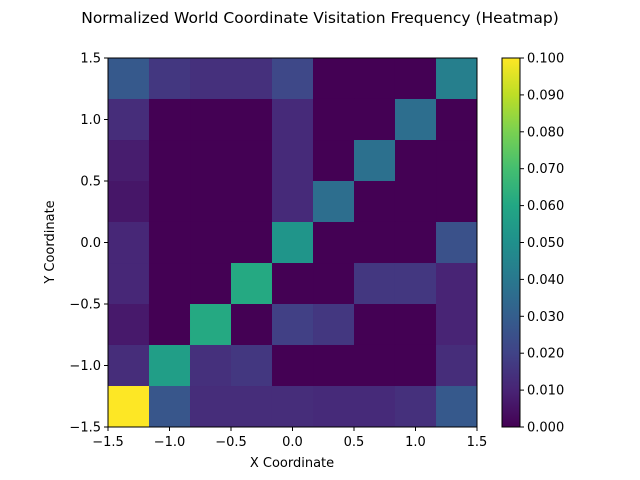  I want to click on y-tick-label: 1.5, so click(90, 59).